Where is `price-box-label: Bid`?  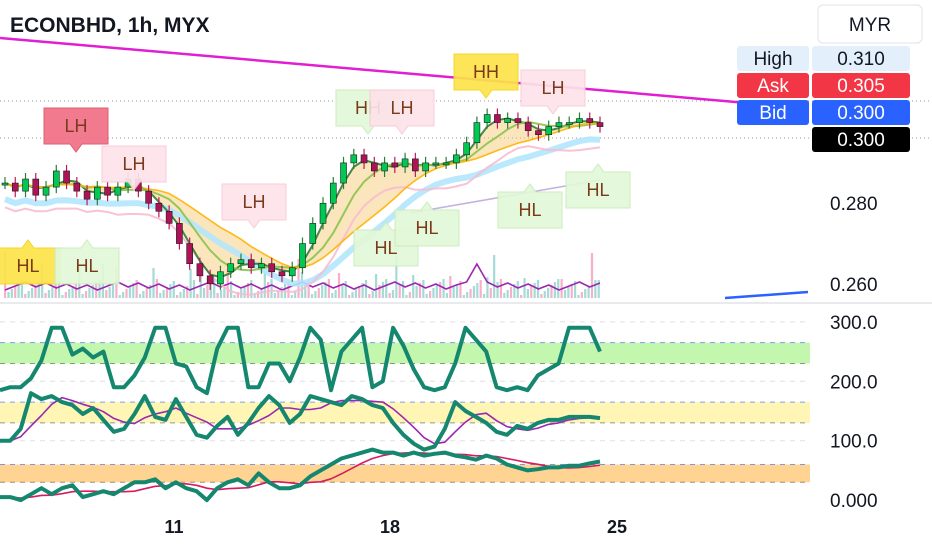
price-box-label: Bid is located at coordinates (772, 113).